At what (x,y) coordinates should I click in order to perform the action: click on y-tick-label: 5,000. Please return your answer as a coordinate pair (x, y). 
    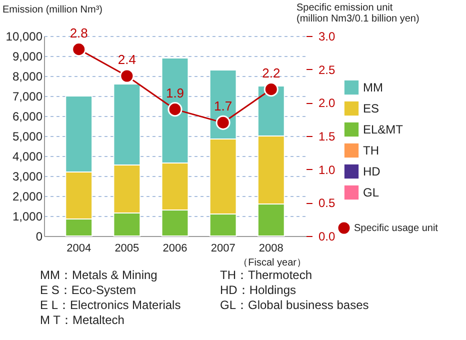
    Looking at the image, I should click on (27, 137).